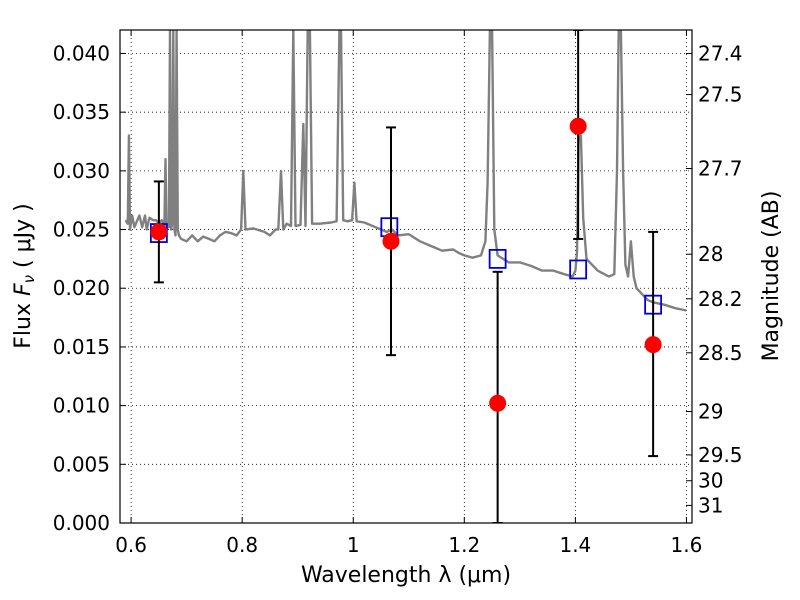  I want to click on y-tick-label: 0.000, so click(81, 523).